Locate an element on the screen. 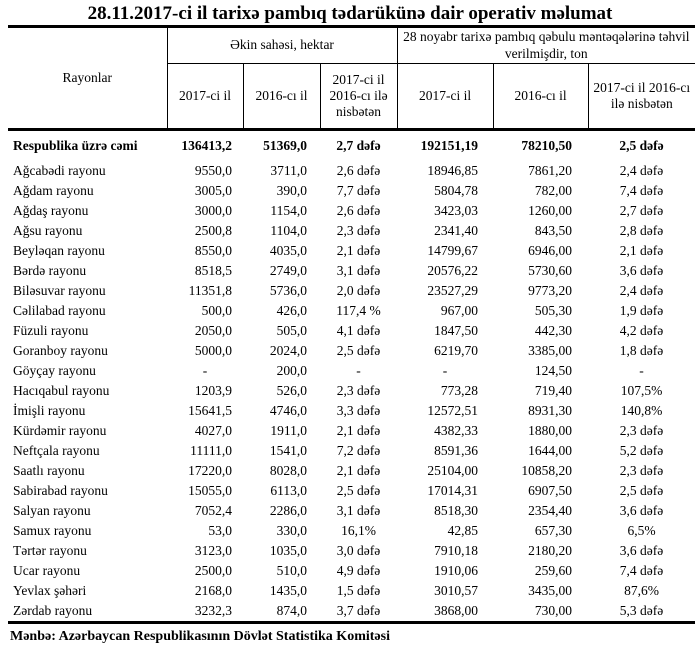 Image resolution: width=700 pixels, height=649 pixels. value-cell: 2,8 dəfə is located at coordinates (641, 230).